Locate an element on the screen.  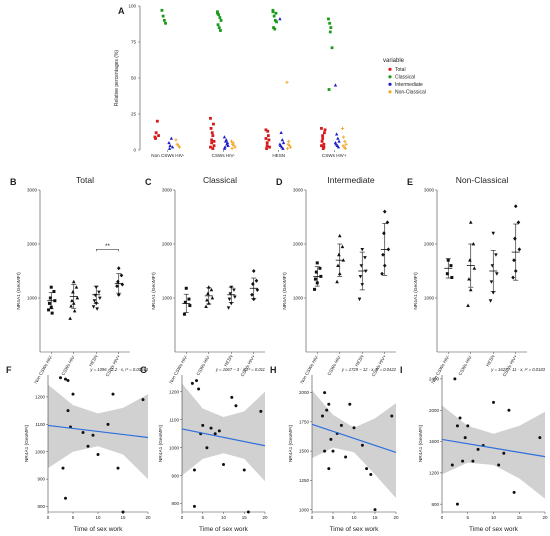
x-tick-label: CSWs HIV+ is located at coordinates (510, 366).